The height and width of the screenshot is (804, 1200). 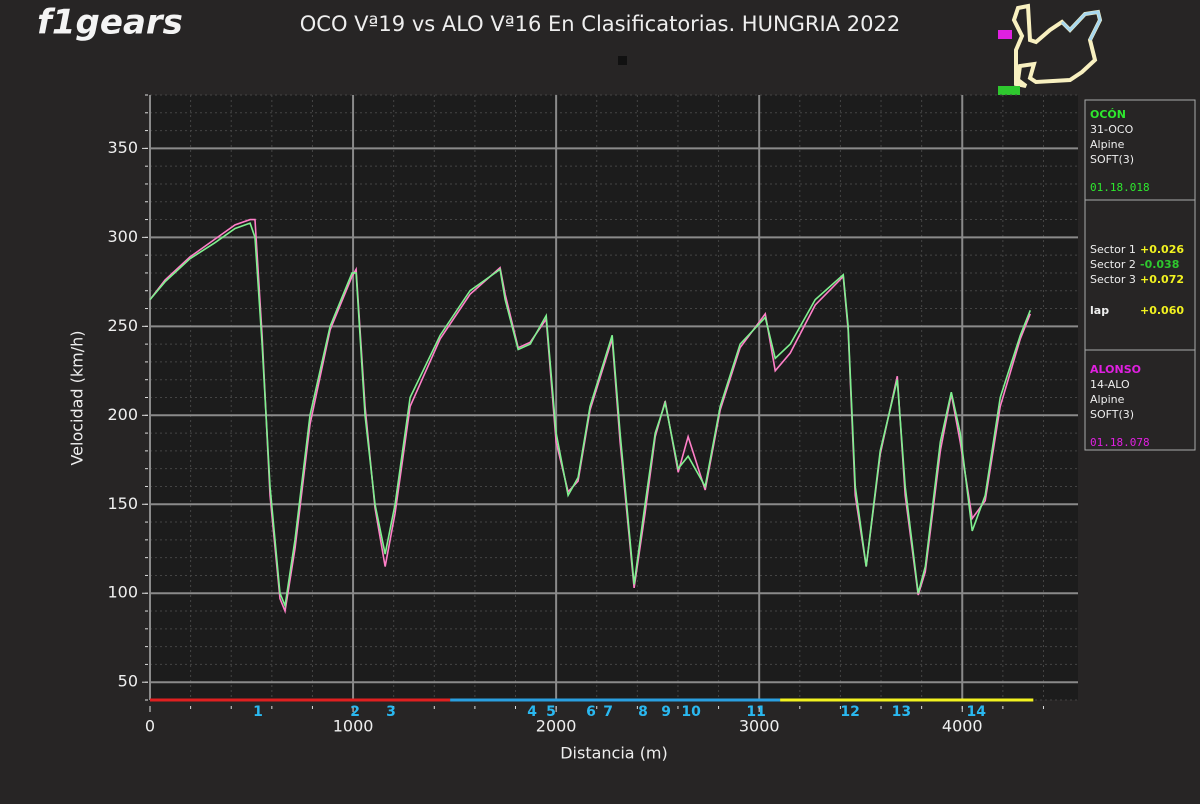 I want to click on corner-label: 8, so click(x=643, y=712).